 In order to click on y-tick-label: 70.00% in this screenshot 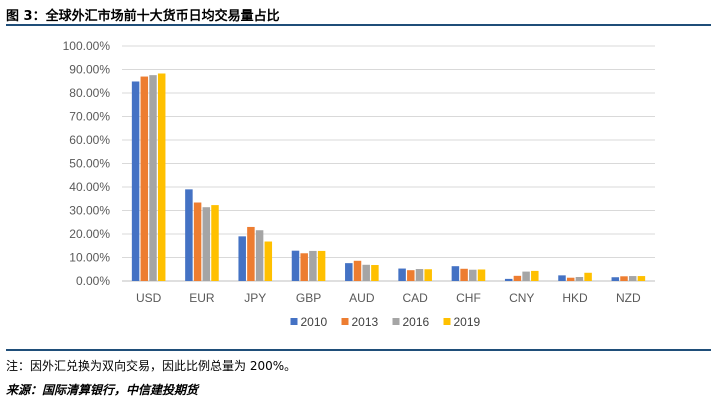, I will do `click(89, 117)`.